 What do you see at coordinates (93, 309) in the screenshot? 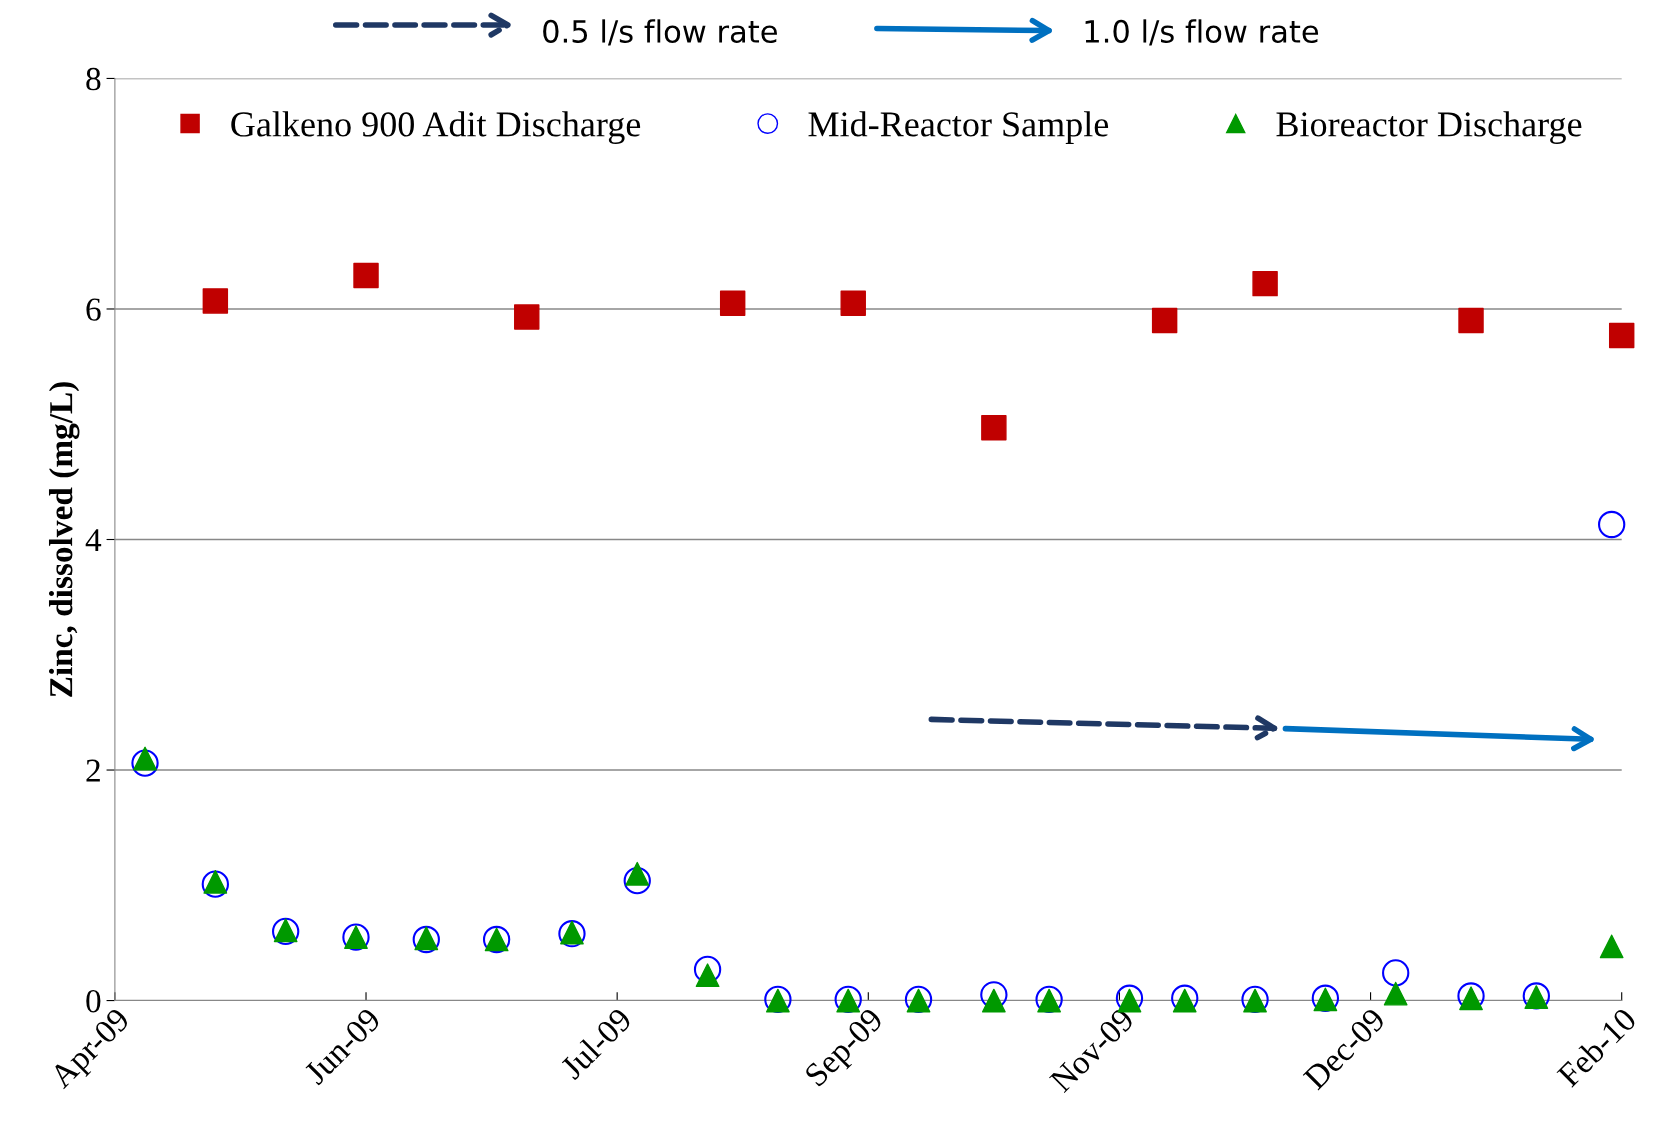
I see `y-tick-label: 6` at bounding box center [93, 309].